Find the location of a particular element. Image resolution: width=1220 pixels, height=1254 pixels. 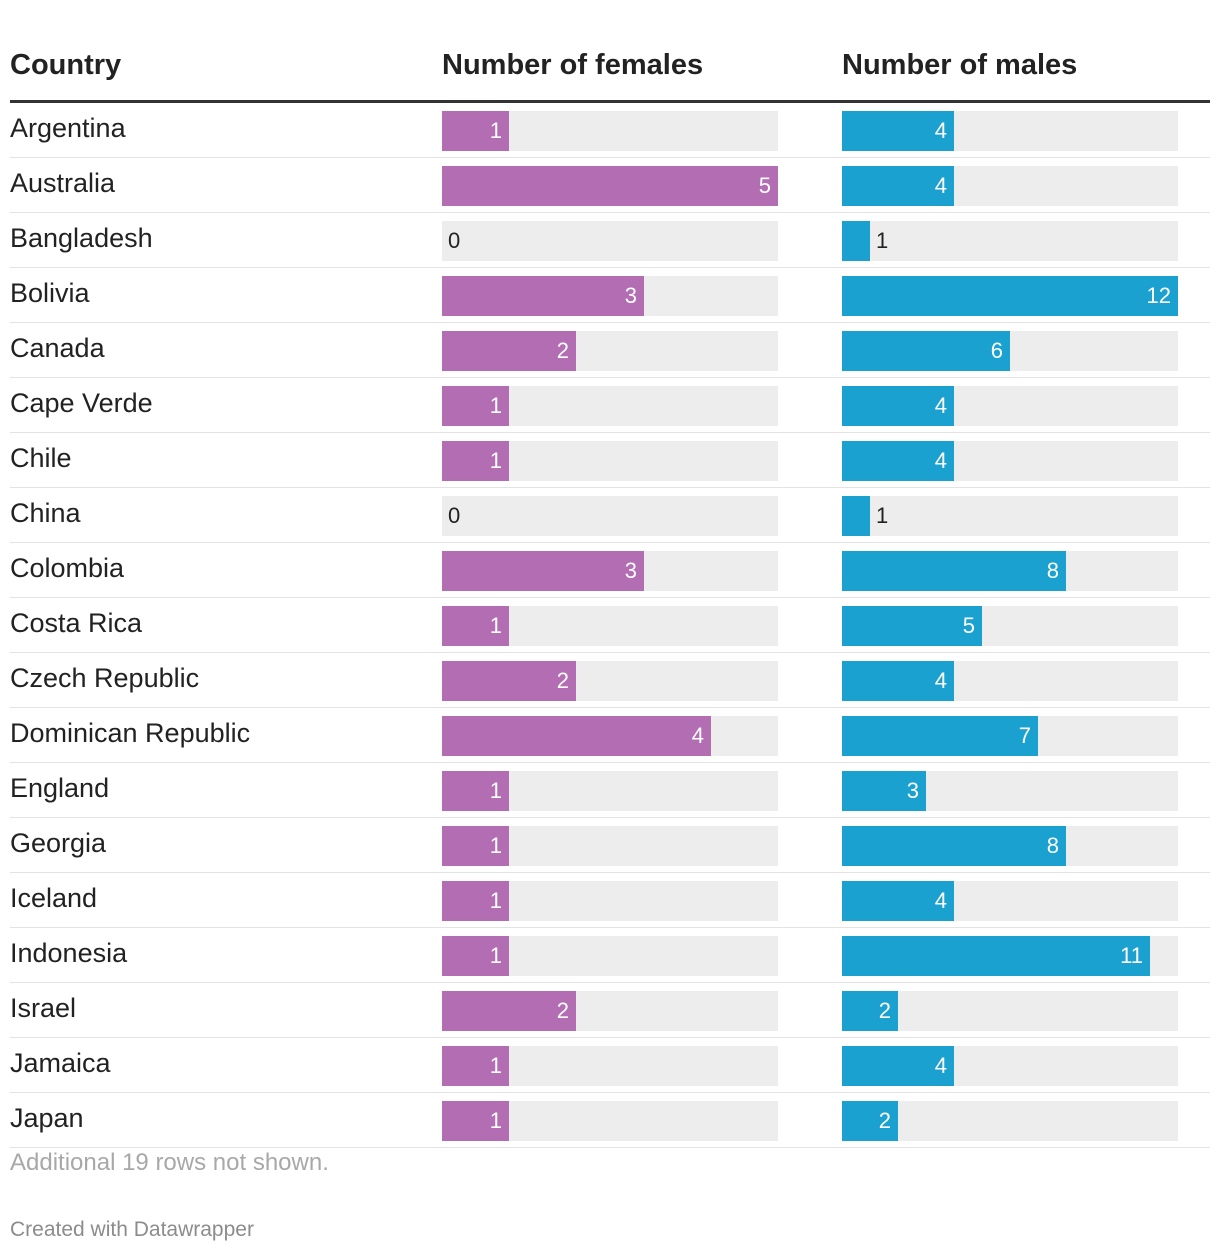

table-row: Israel 2 2 is located at coordinates (610, 1010).